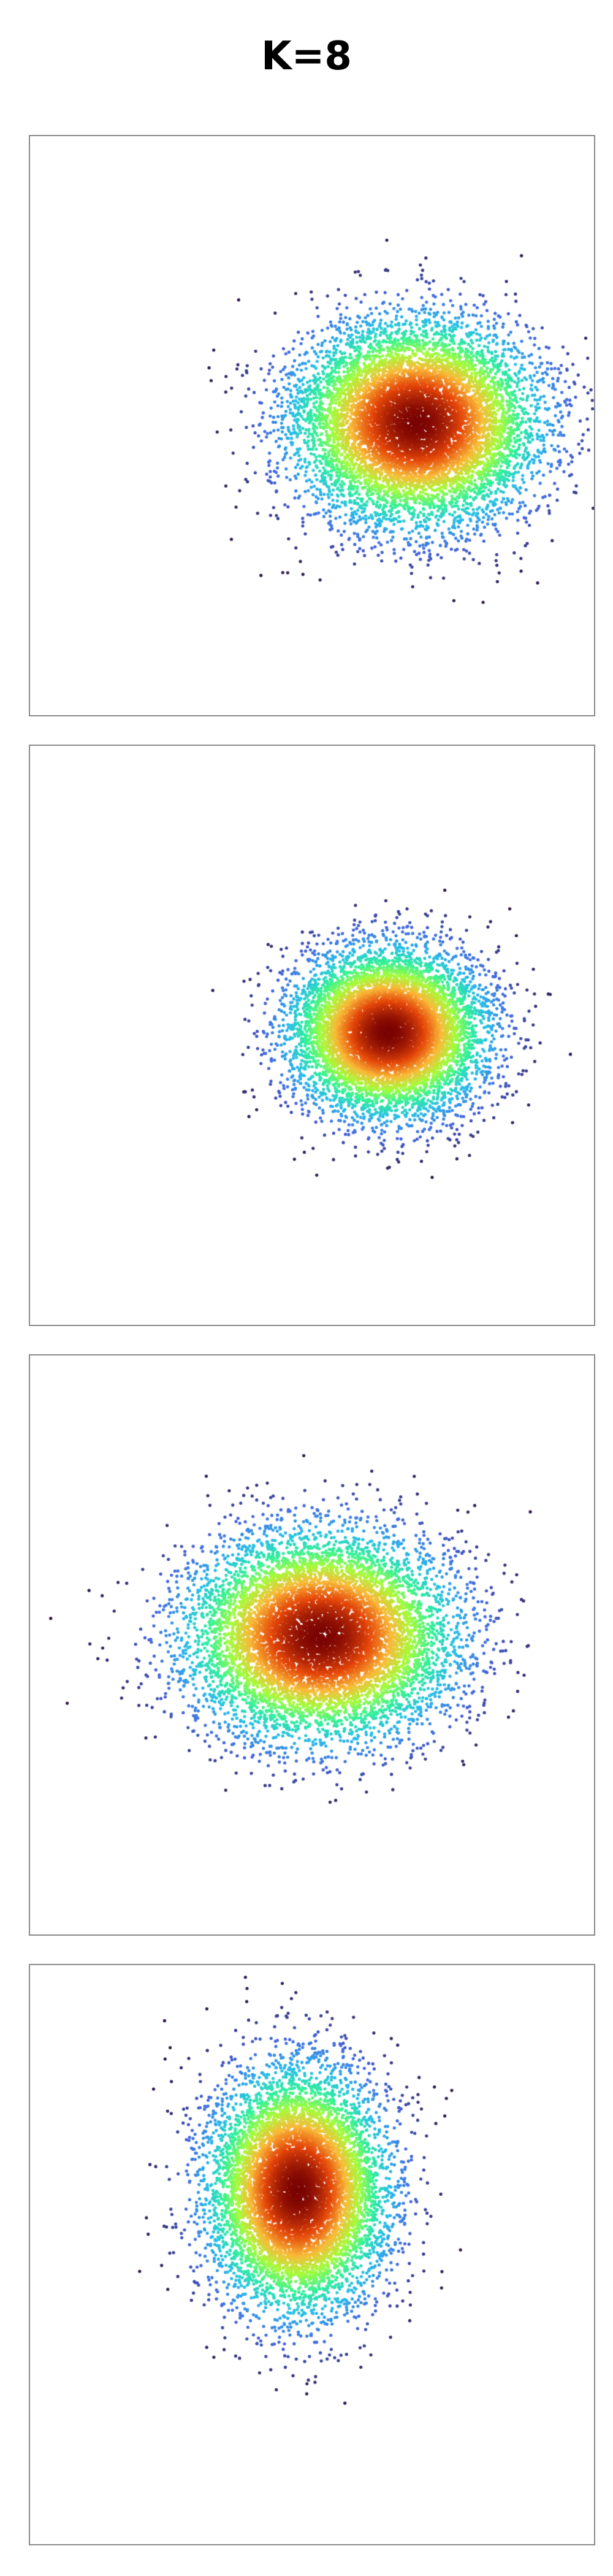  Describe the element at coordinates (307, 56) in the screenshot. I see `chart-title: K=8` at that location.